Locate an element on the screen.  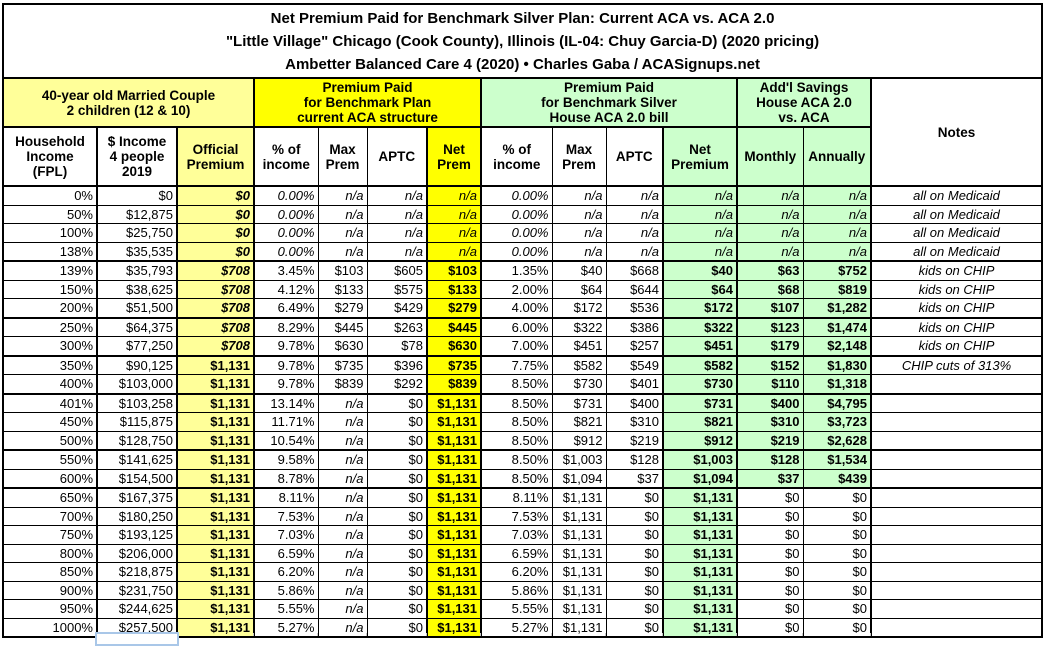
cell-income: $154,500 is located at coordinates (137, 478).